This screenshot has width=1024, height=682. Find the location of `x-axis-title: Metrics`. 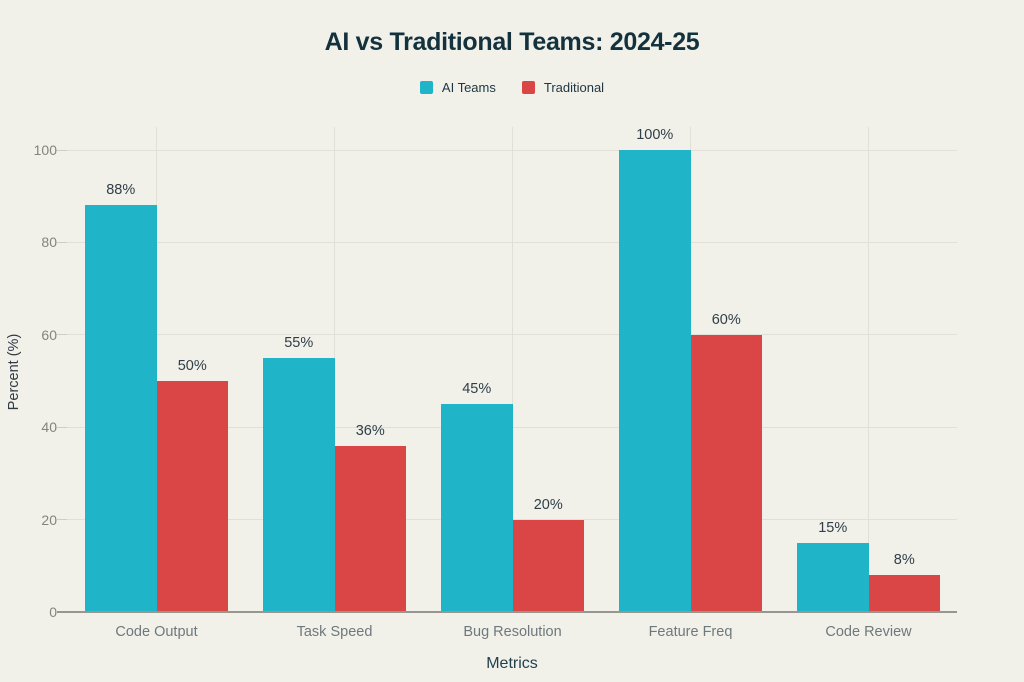

x-axis-title: Metrics is located at coordinates (512, 663).